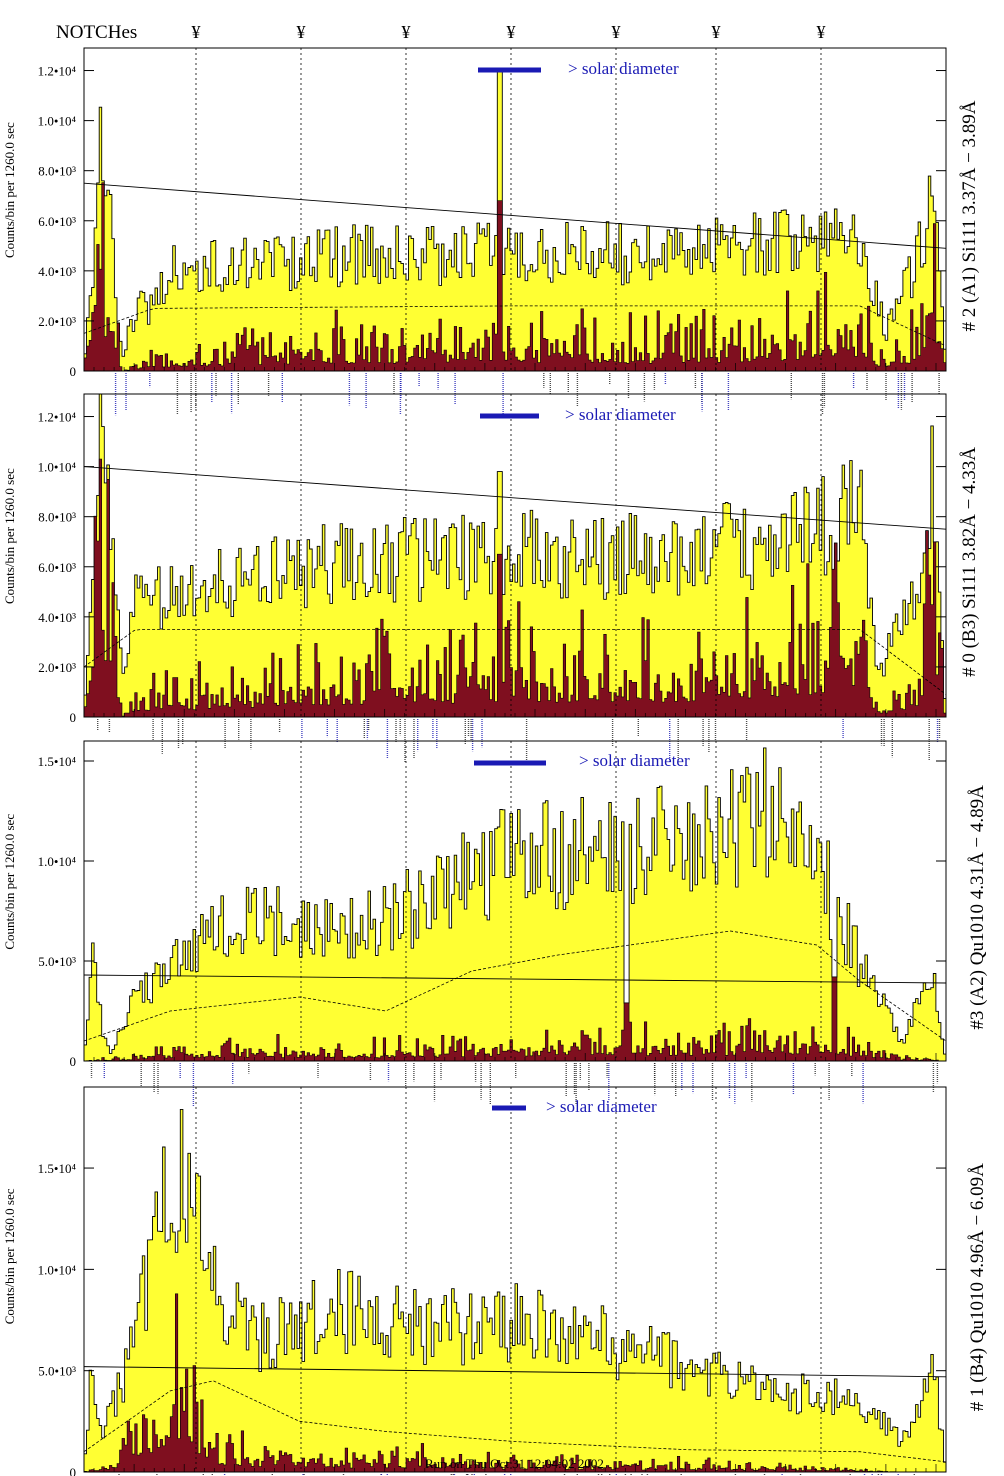 This screenshot has width=1004, height=1476. Describe the element at coordinates (969, 215) in the screenshot. I see `panel-title: # 2 (A1) Si111 3.37Å − 3.89Å` at that location.